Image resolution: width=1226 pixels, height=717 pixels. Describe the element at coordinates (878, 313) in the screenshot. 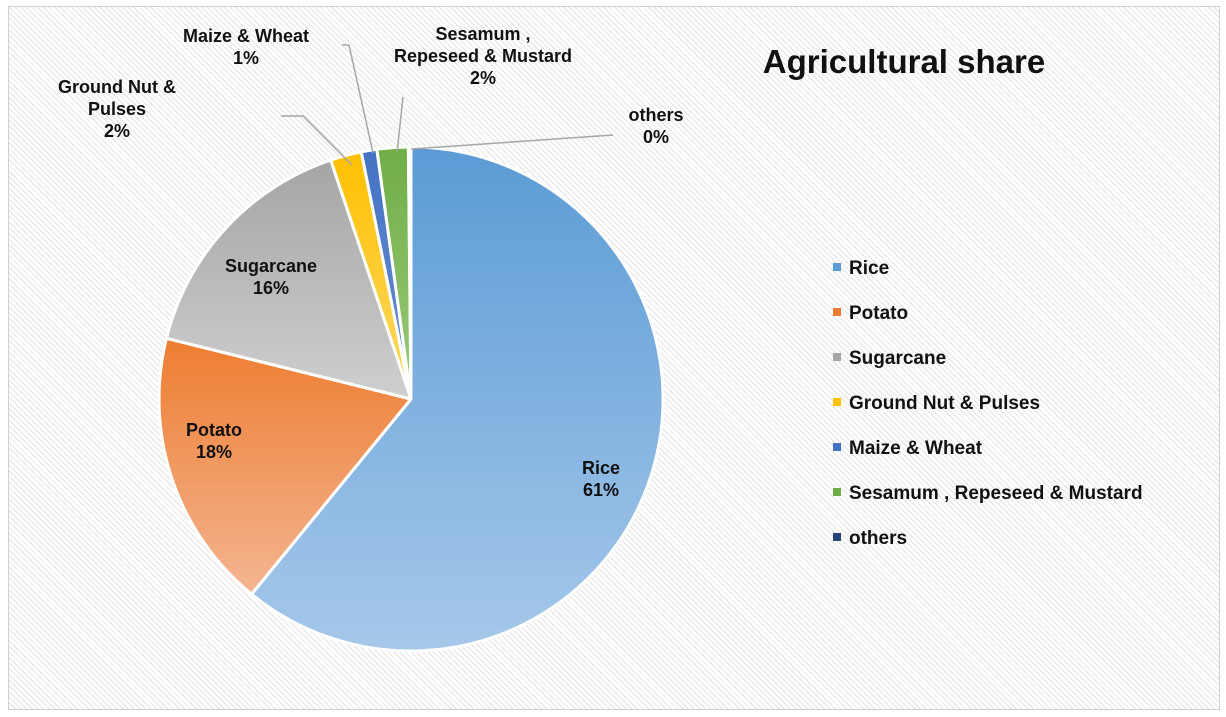

I see `legend-label-potato: Potato` at that location.